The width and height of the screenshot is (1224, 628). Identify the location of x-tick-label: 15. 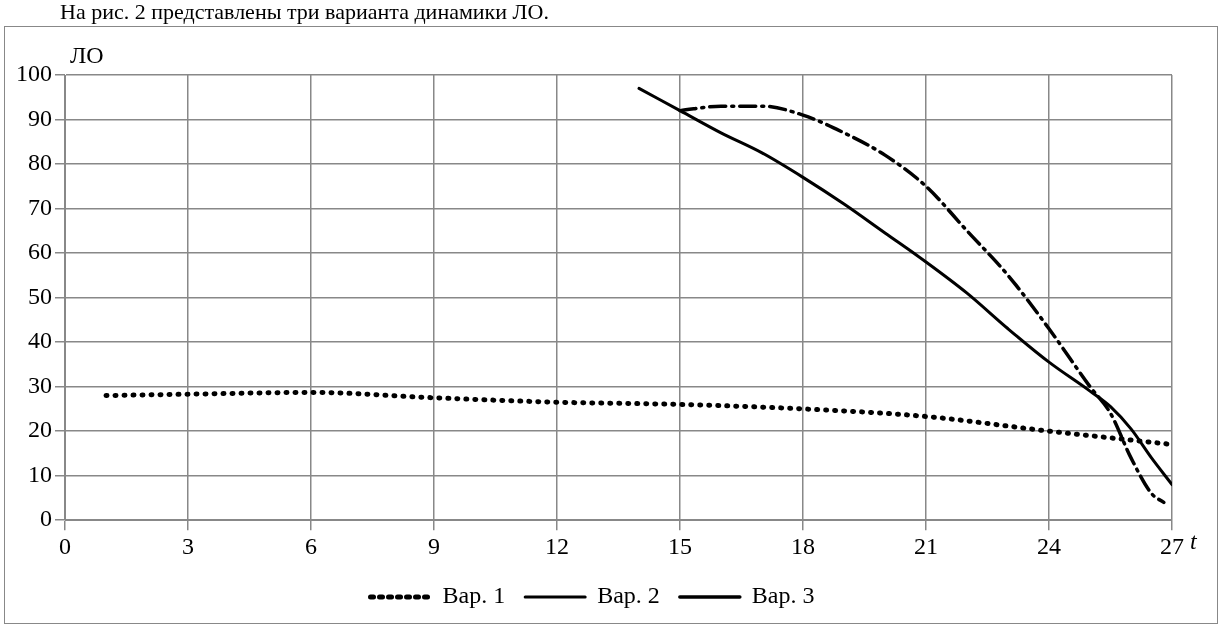
(680, 545).